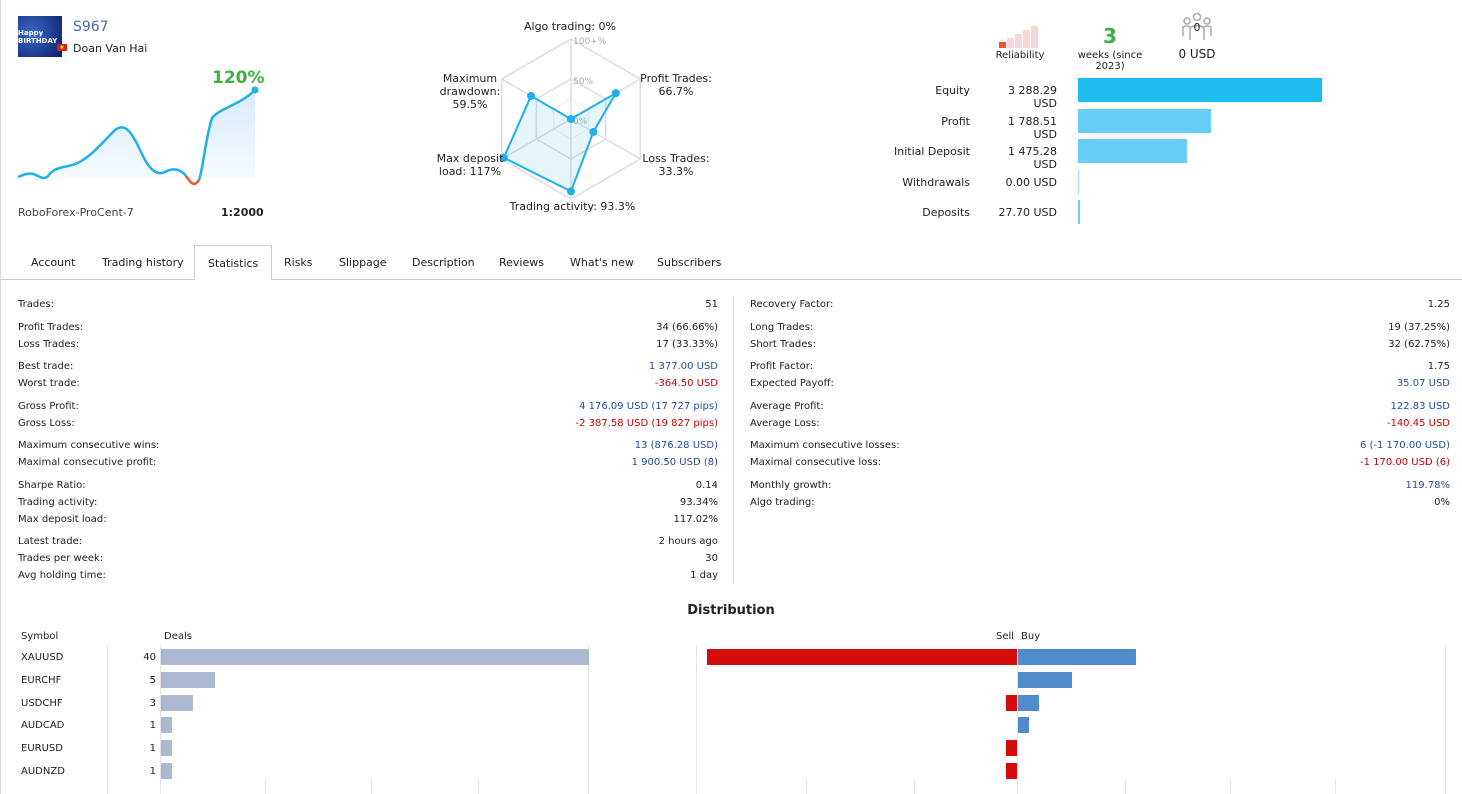 The height and width of the screenshot is (794, 1462). What do you see at coordinates (689, 262) in the screenshot?
I see `tab-subscribers: Subscribers` at bounding box center [689, 262].